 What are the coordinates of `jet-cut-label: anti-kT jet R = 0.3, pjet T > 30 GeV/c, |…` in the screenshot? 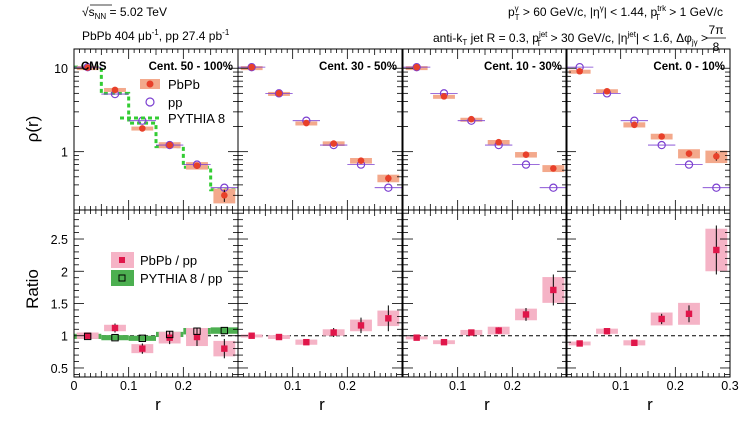 It's located at (570, 39).